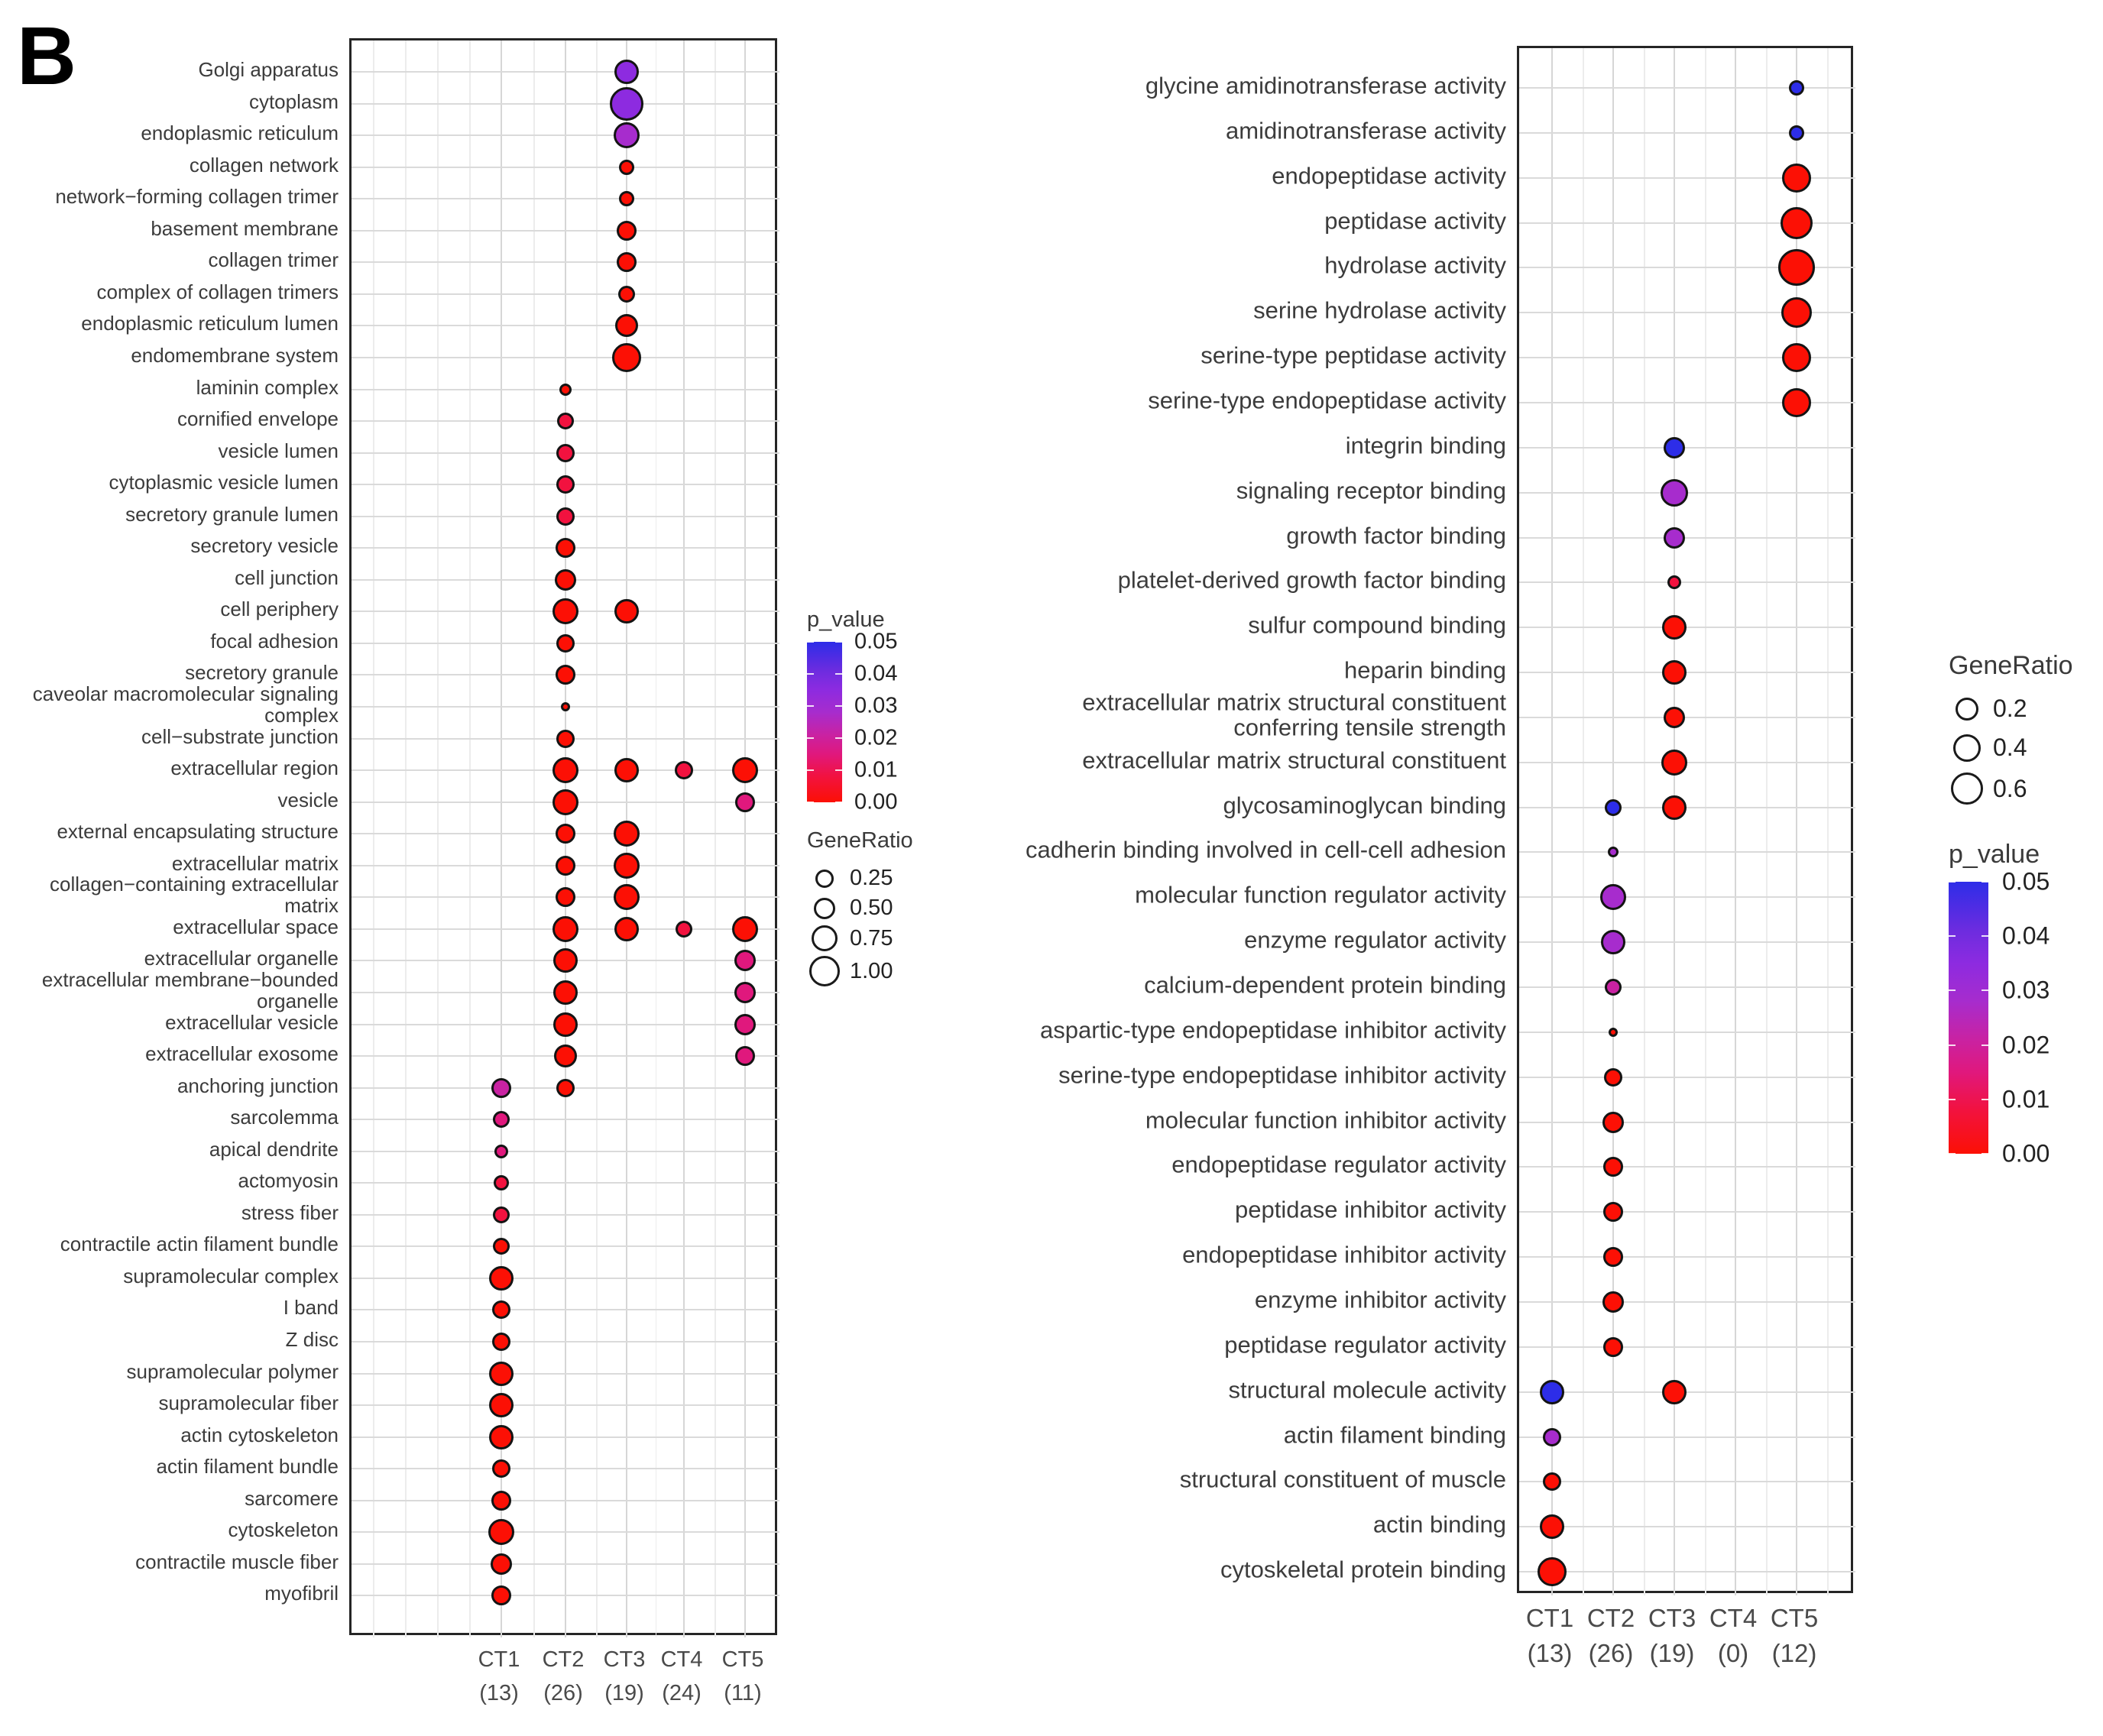  I want to click on y-axis-label: apical dendrite, so click(274, 1149).